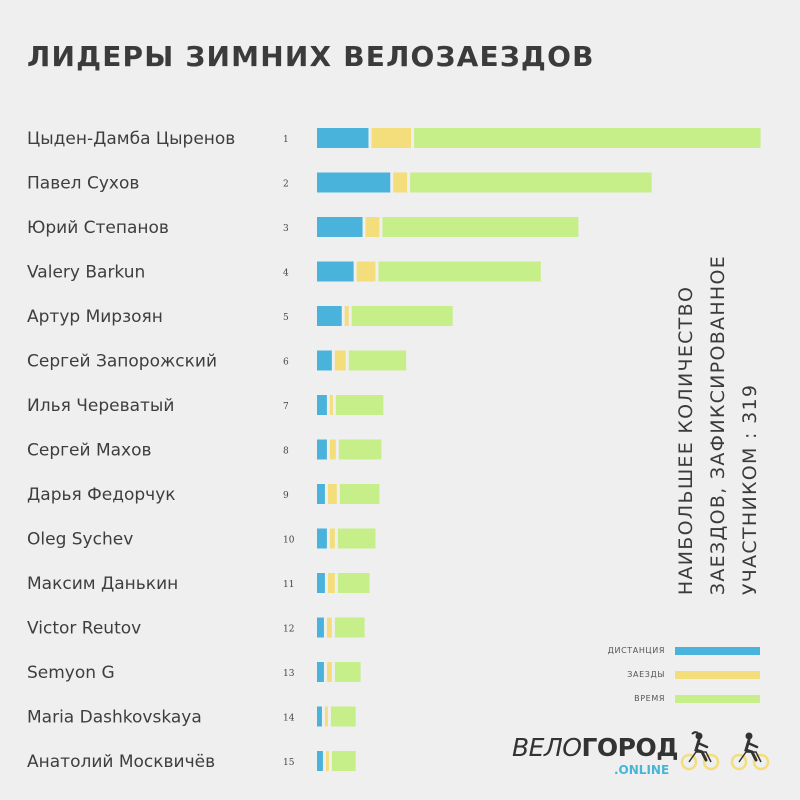 The height and width of the screenshot is (800, 800). Describe the element at coordinates (286, 363) in the screenshot. I see `rank-label: 6` at that location.